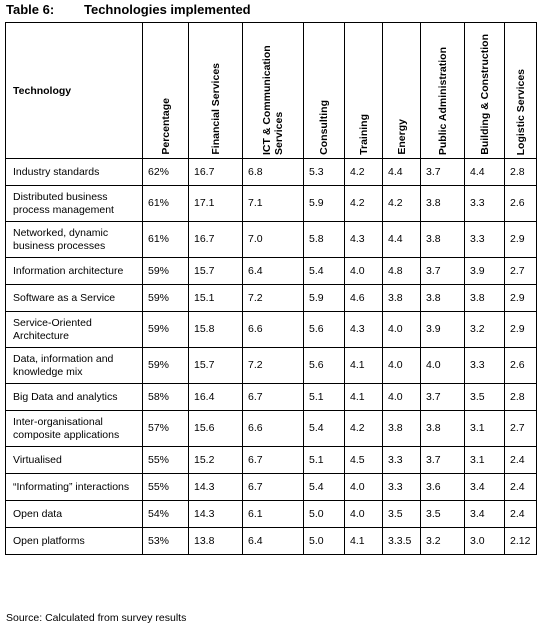  I want to click on value-cell: 6.1, so click(273, 514).